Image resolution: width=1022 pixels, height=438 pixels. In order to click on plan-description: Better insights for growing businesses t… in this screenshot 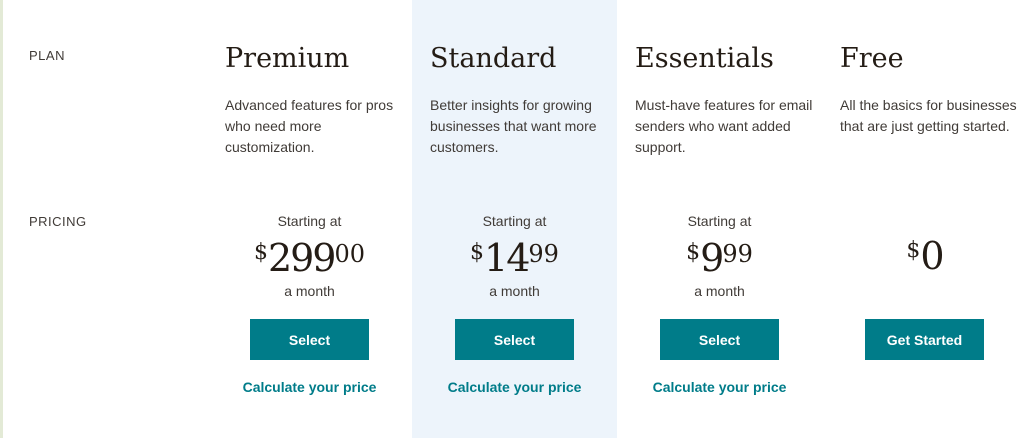, I will do `click(513, 126)`.